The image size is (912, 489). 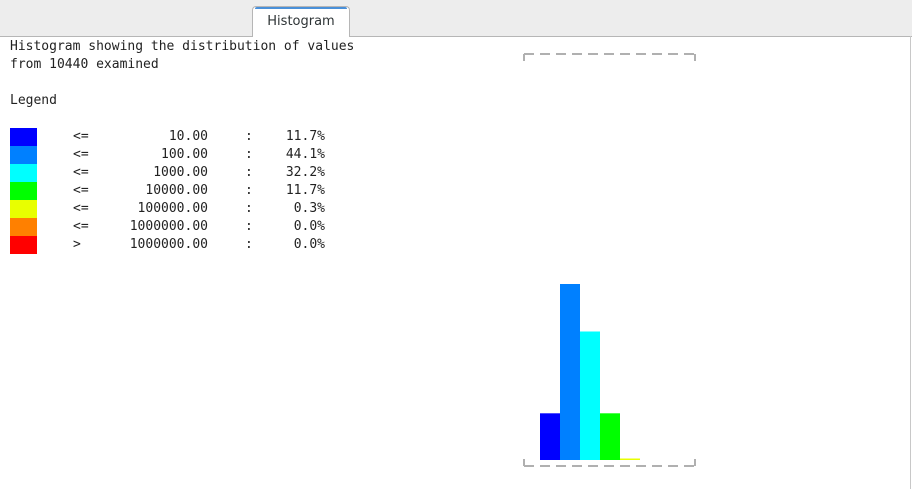 I want to click on panel-border, so click(x=910, y=262).